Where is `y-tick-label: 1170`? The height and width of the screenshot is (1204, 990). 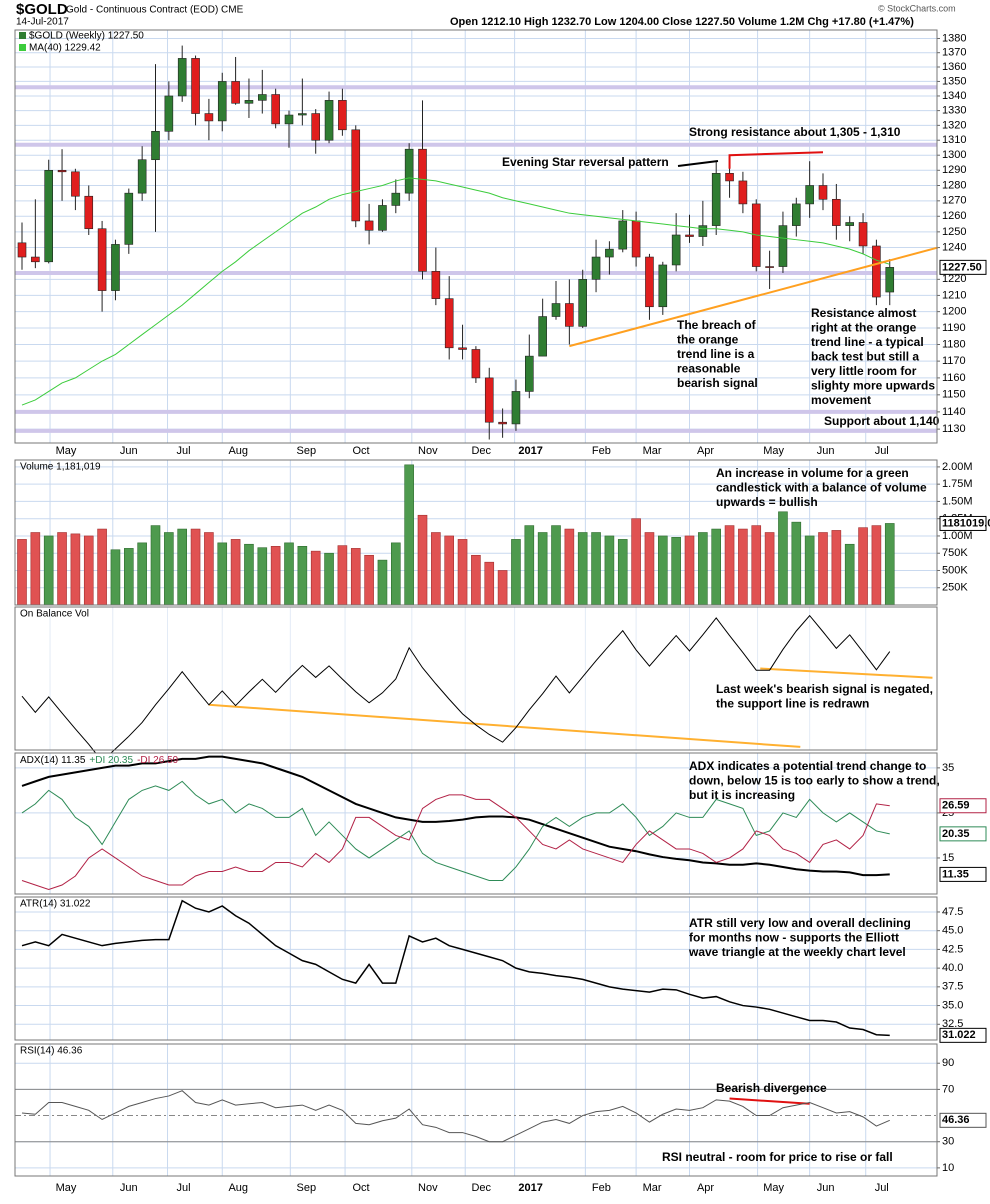
y-tick-label: 1170 is located at coordinates (954, 361).